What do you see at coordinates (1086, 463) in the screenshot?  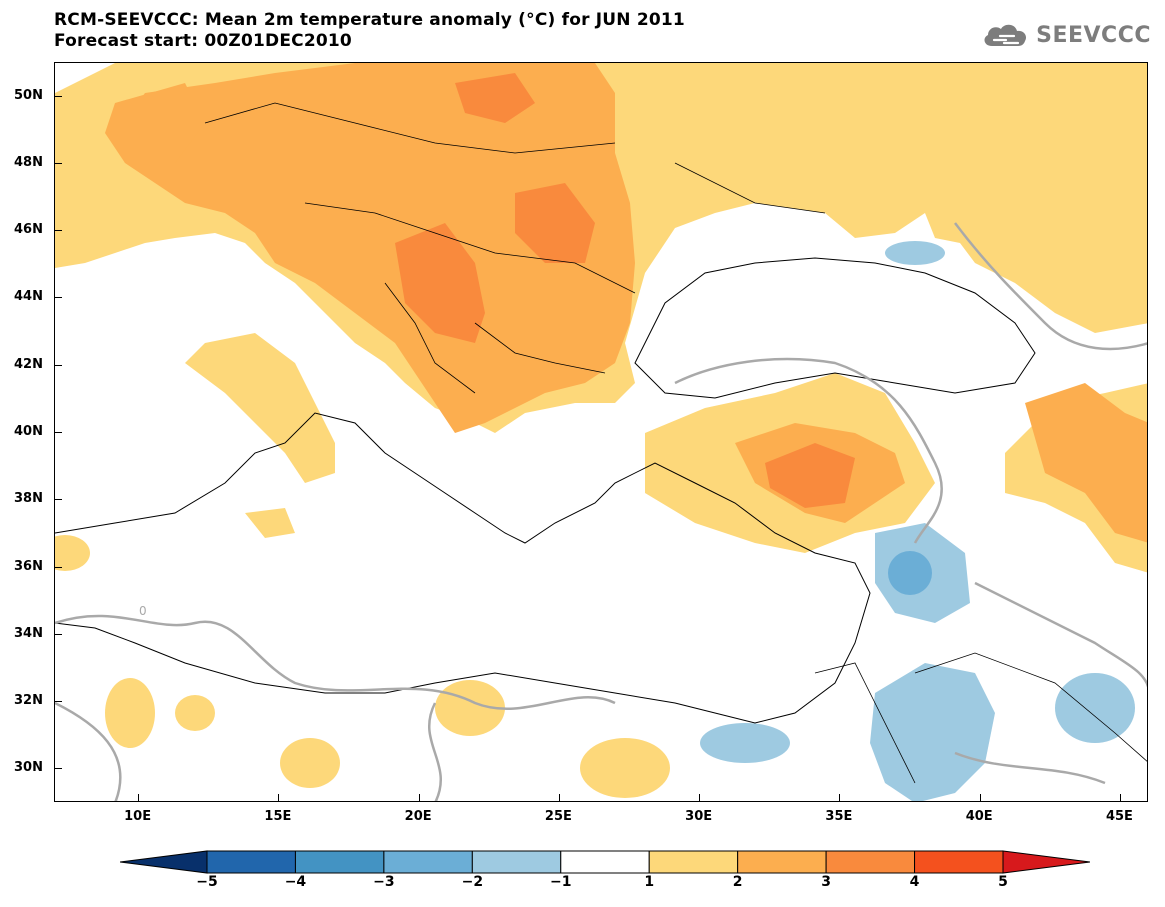 I see `warm2-region-east` at bounding box center [1086, 463].